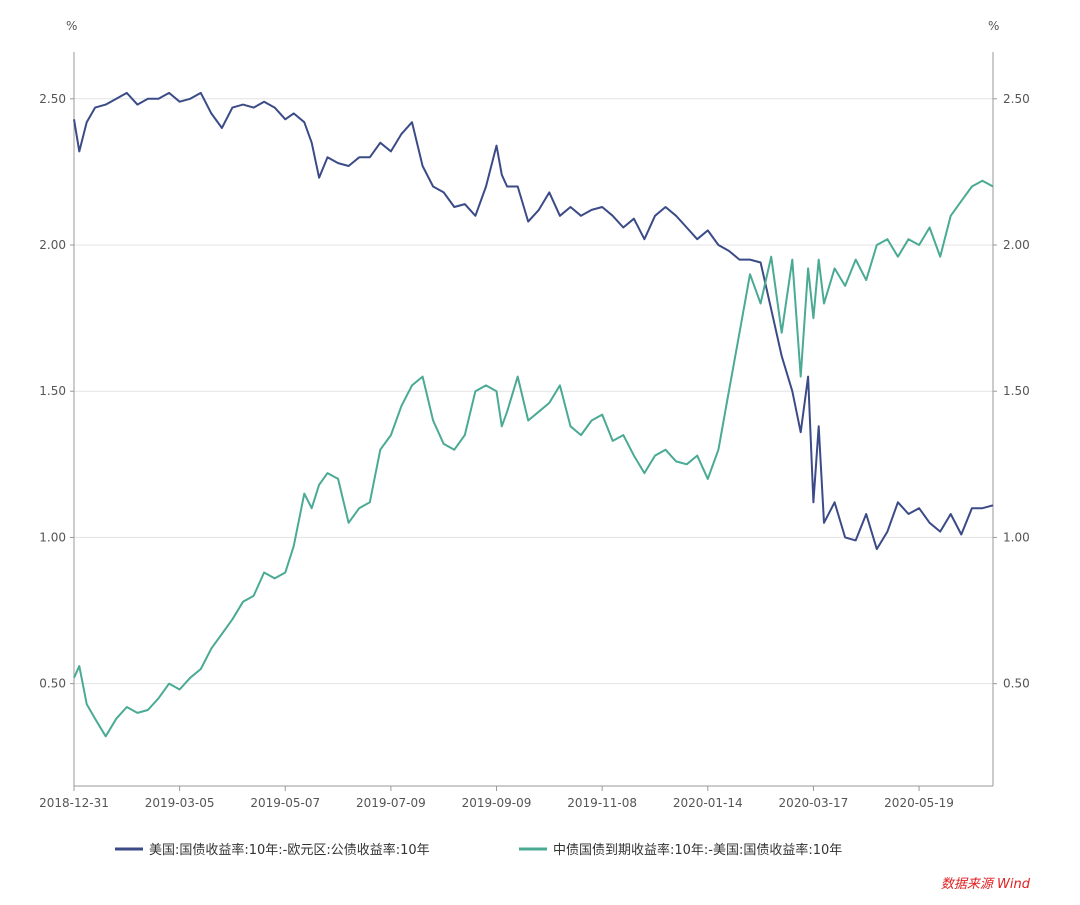 The width and height of the screenshot is (1080, 905). What do you see at coordinates (52, 391) in the screenshot?
I see `y-tick-label-left: 1.50` at bounding box center [52, 391].